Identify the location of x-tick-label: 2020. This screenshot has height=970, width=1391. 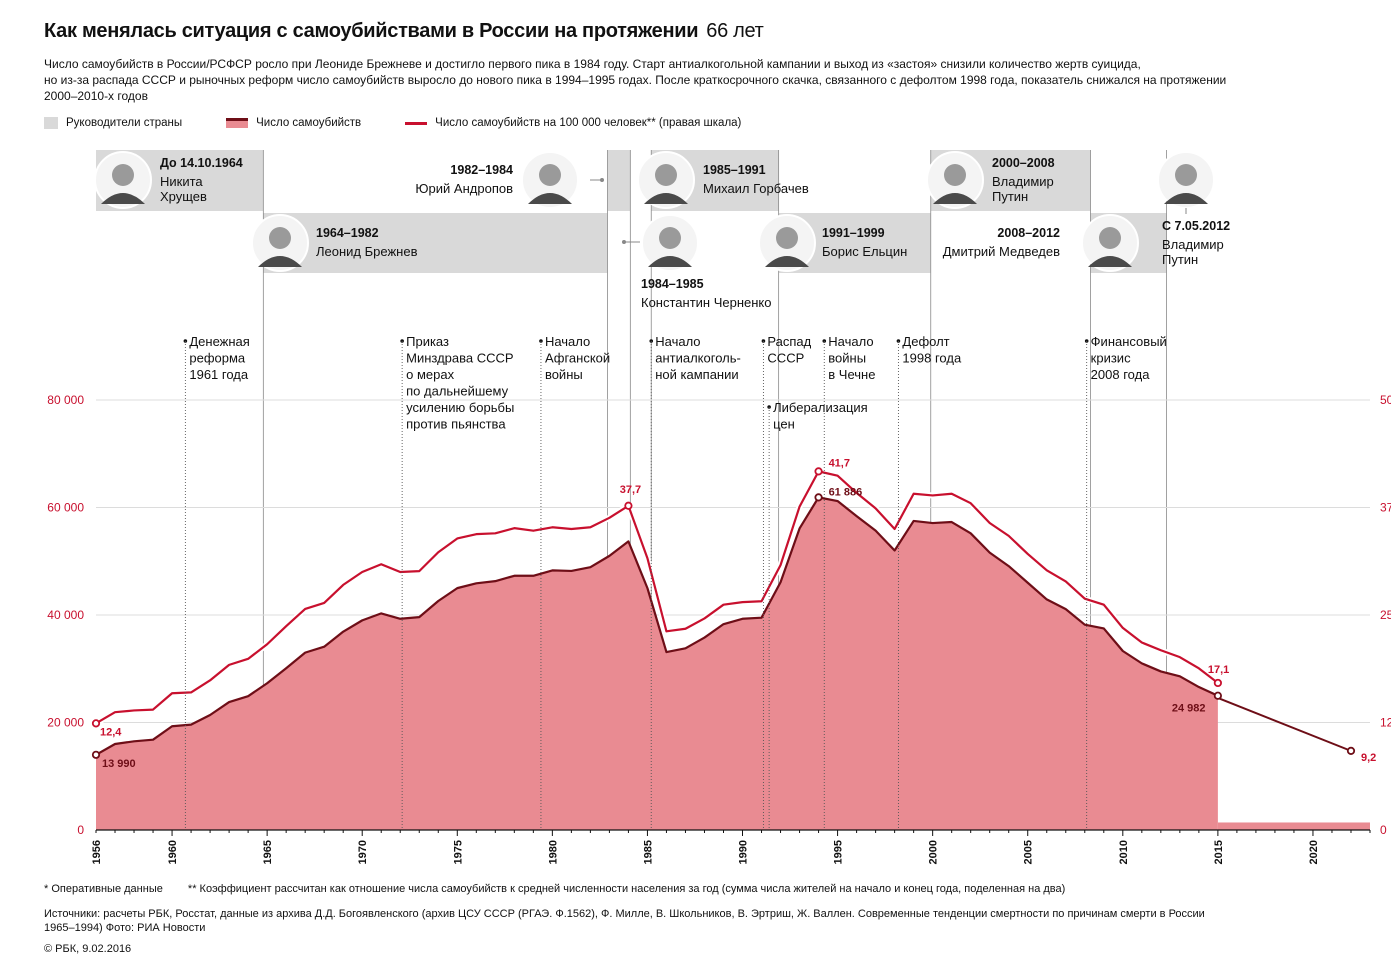
(1314, 852).